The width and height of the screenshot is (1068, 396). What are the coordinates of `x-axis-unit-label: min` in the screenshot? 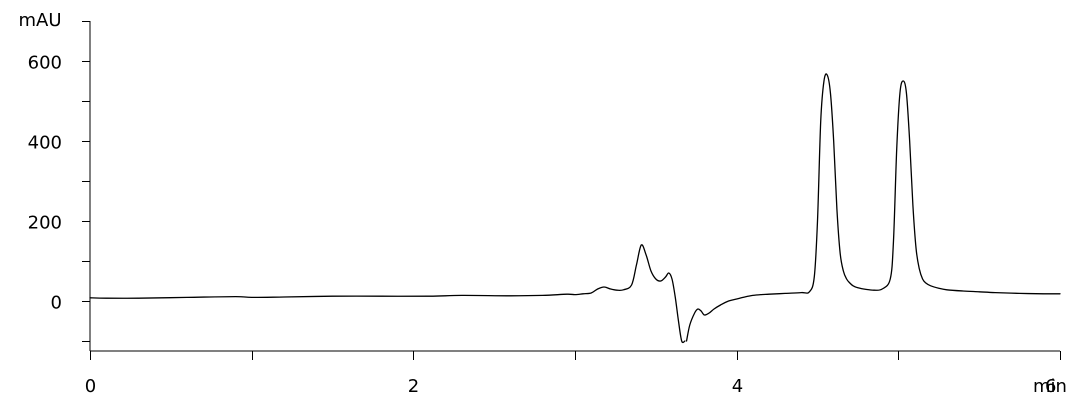 It's located at (1050, 386).